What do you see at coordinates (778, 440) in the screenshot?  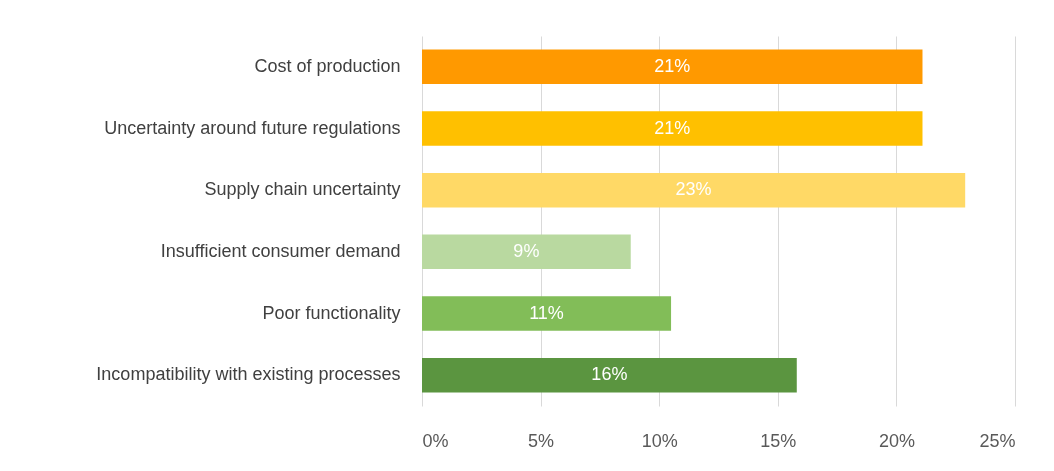 I see `x-tick-label: 15%` at bounding box center [778, 440].